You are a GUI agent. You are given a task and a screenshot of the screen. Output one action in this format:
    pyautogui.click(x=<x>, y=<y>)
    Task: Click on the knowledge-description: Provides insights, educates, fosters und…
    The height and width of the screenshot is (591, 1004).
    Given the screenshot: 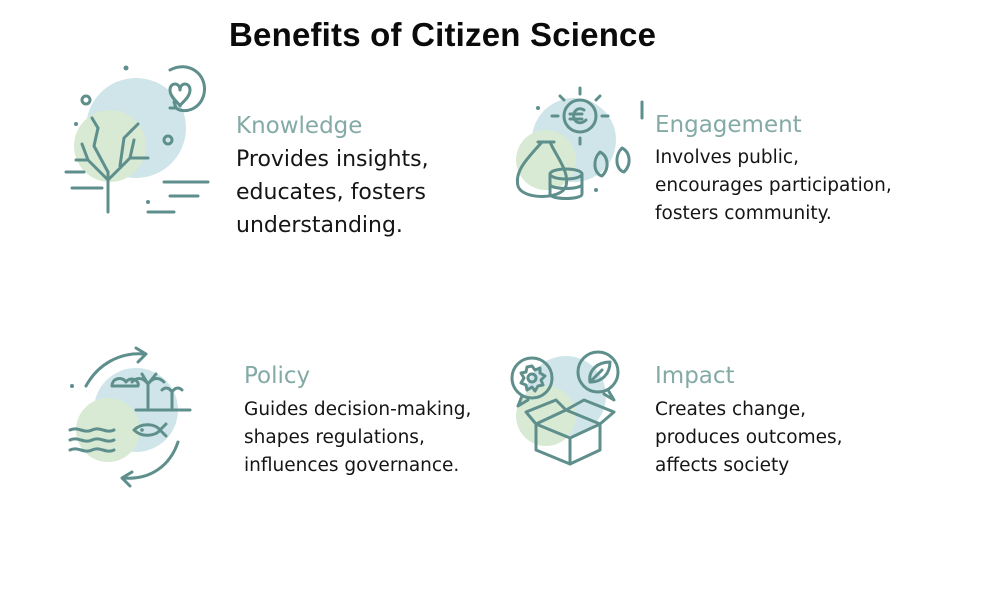 What is the action you would take?
    pyautogui.click(x=332, y=192)
    